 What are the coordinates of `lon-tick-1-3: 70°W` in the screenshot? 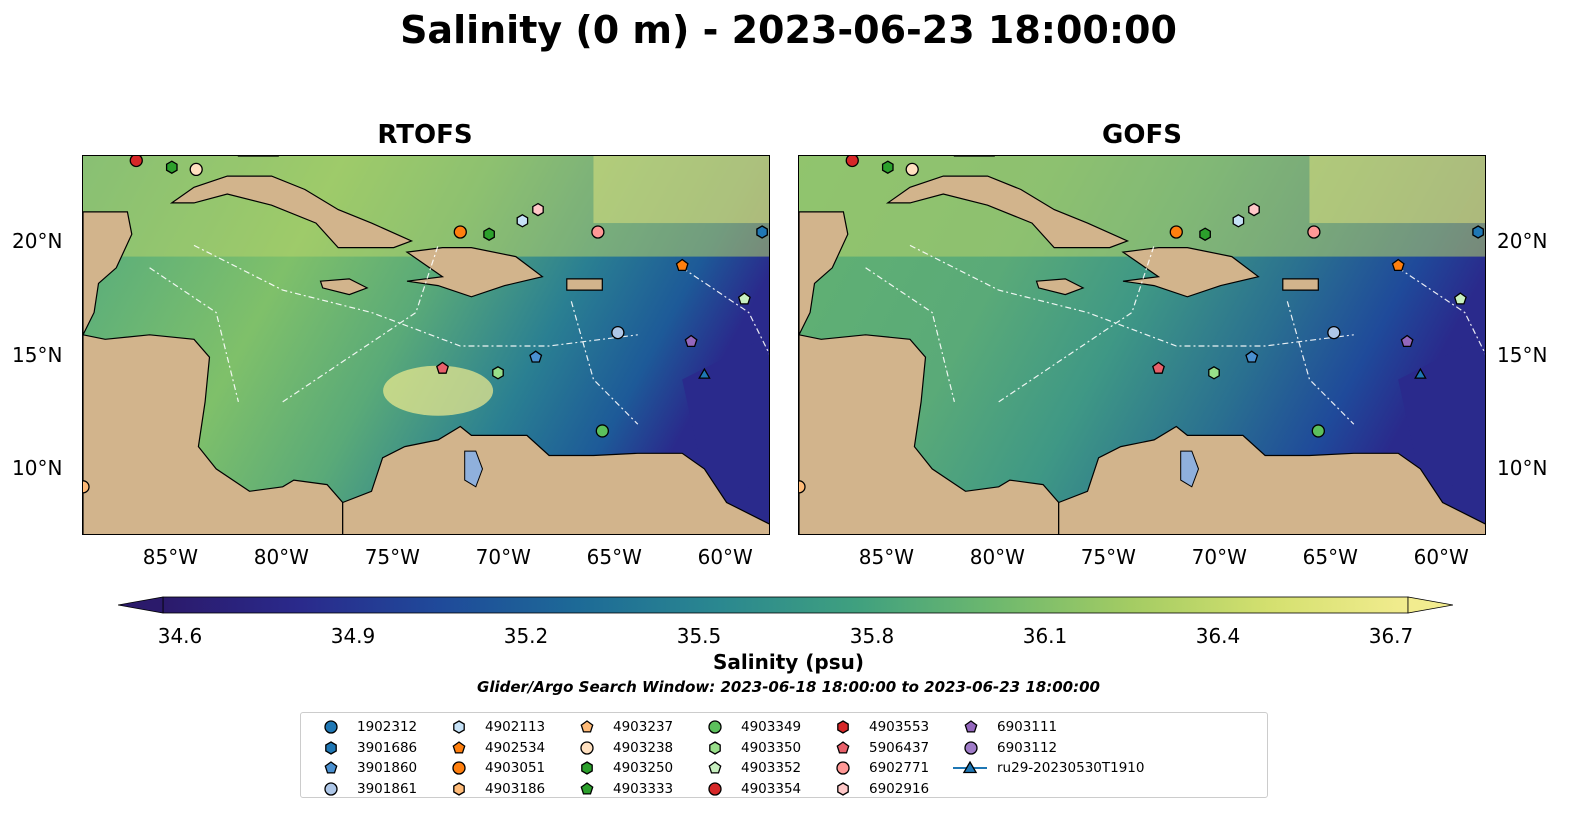 It's located at (1219, 557).